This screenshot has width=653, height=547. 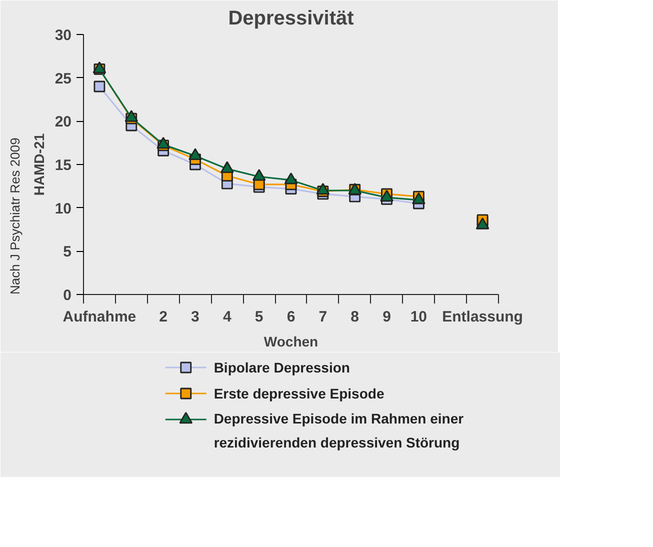 I want to click on y-tick-label: 20, so click(x=63, y=122).